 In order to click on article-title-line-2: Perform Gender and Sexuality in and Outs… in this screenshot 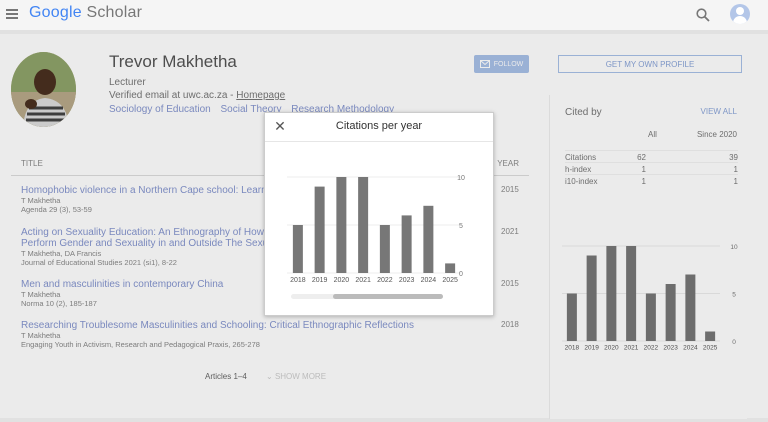, I will do `click(147, 243)`.